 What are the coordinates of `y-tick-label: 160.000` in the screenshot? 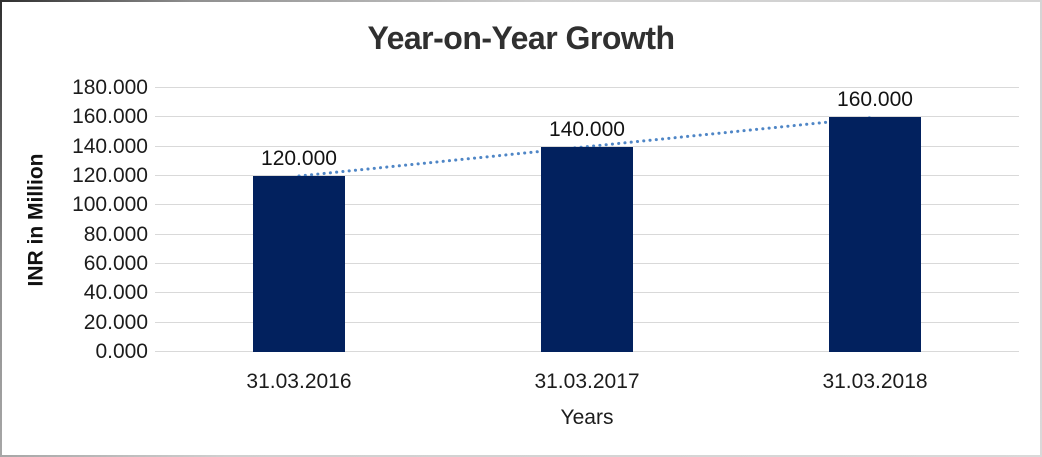 It's located at (110, 117).